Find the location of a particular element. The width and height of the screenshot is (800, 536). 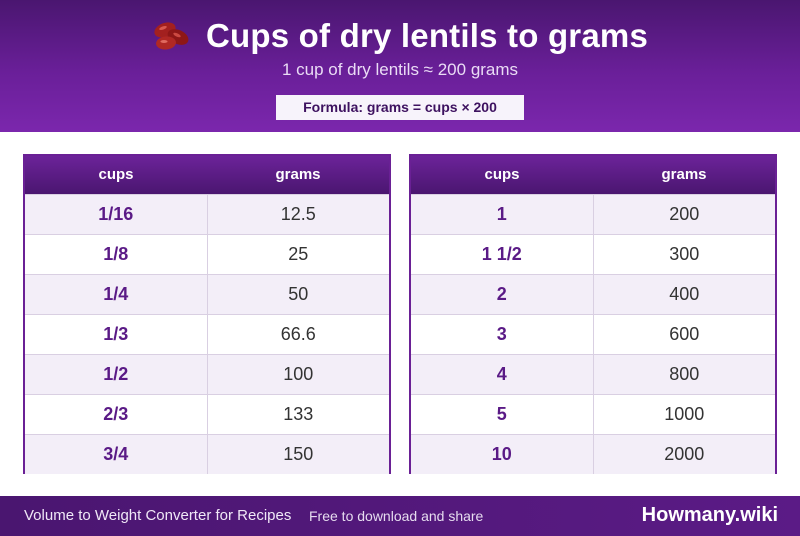

cups-cell: 1 1/2 is located at coordinates (502, 254).